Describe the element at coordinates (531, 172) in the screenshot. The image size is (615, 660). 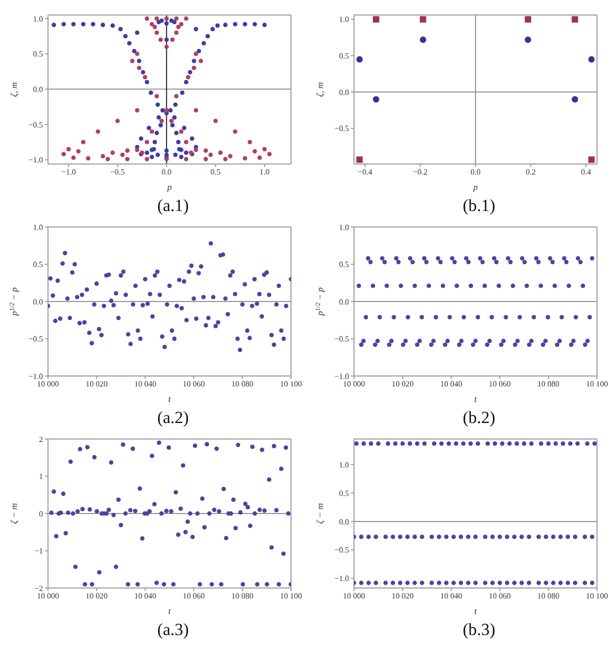
I see `x-tick-label: 0.2` at that location.